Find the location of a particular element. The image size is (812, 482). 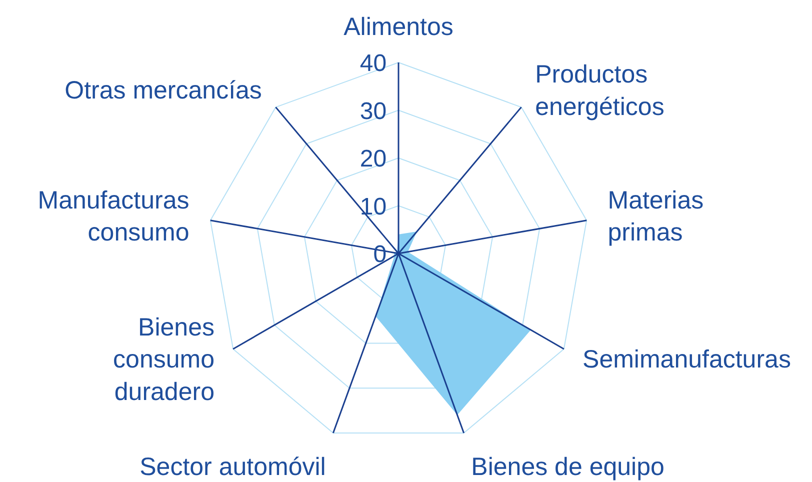

spoke-label: Otras mercancías is located at coordinates (163, 90).